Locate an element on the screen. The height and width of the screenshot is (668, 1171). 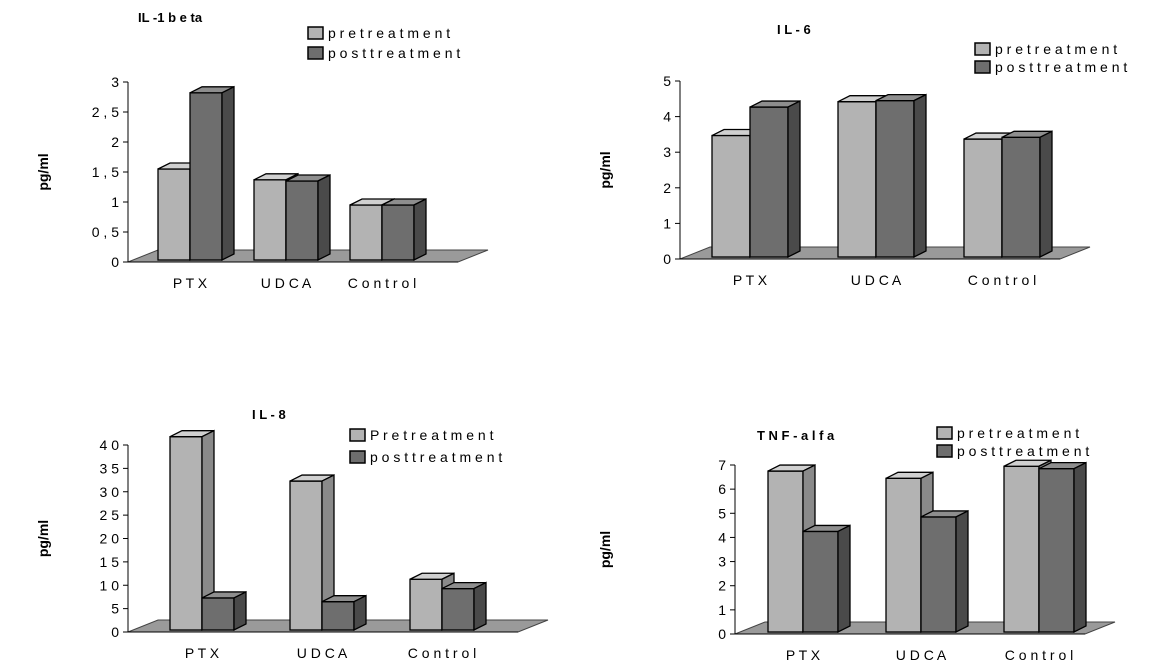
y-tick-label: 1 5 is located at coordinates (110, 562).